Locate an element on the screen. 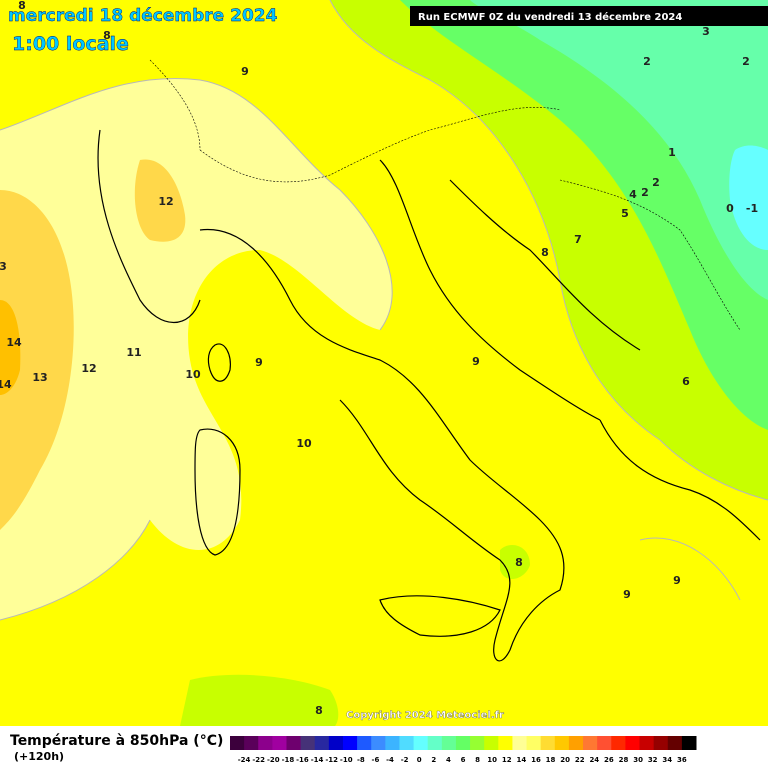  contour-label: 7 is located at coordinates (578, 239).